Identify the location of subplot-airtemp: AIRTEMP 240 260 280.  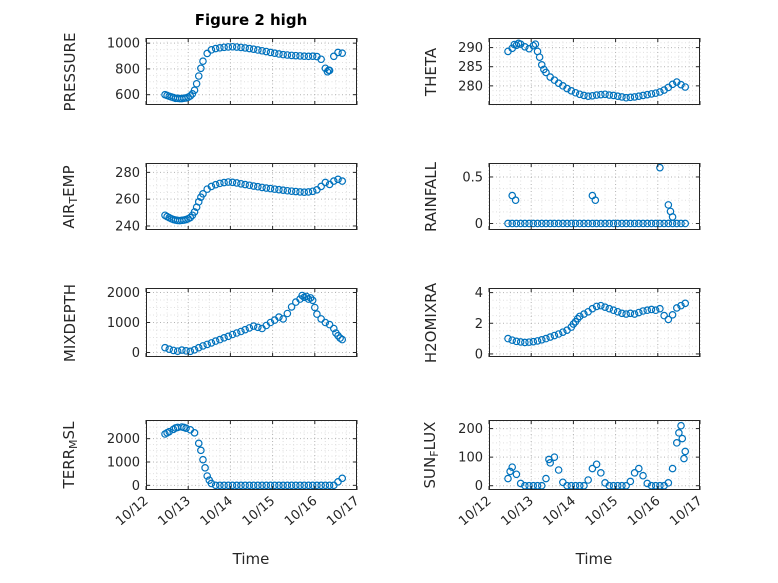
(209, 198).